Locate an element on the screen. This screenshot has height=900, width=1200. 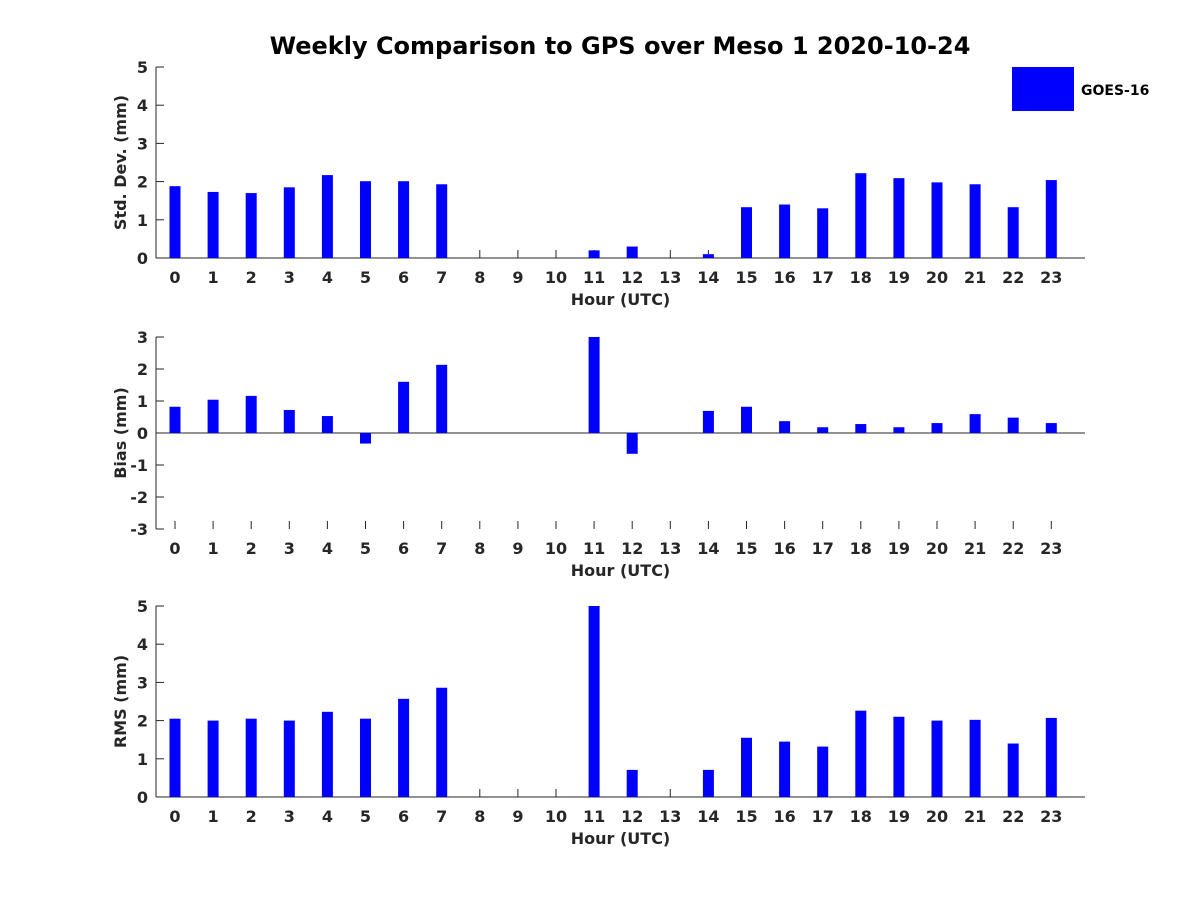
x-tick-label: 3 is located at coordinates (289, 816).